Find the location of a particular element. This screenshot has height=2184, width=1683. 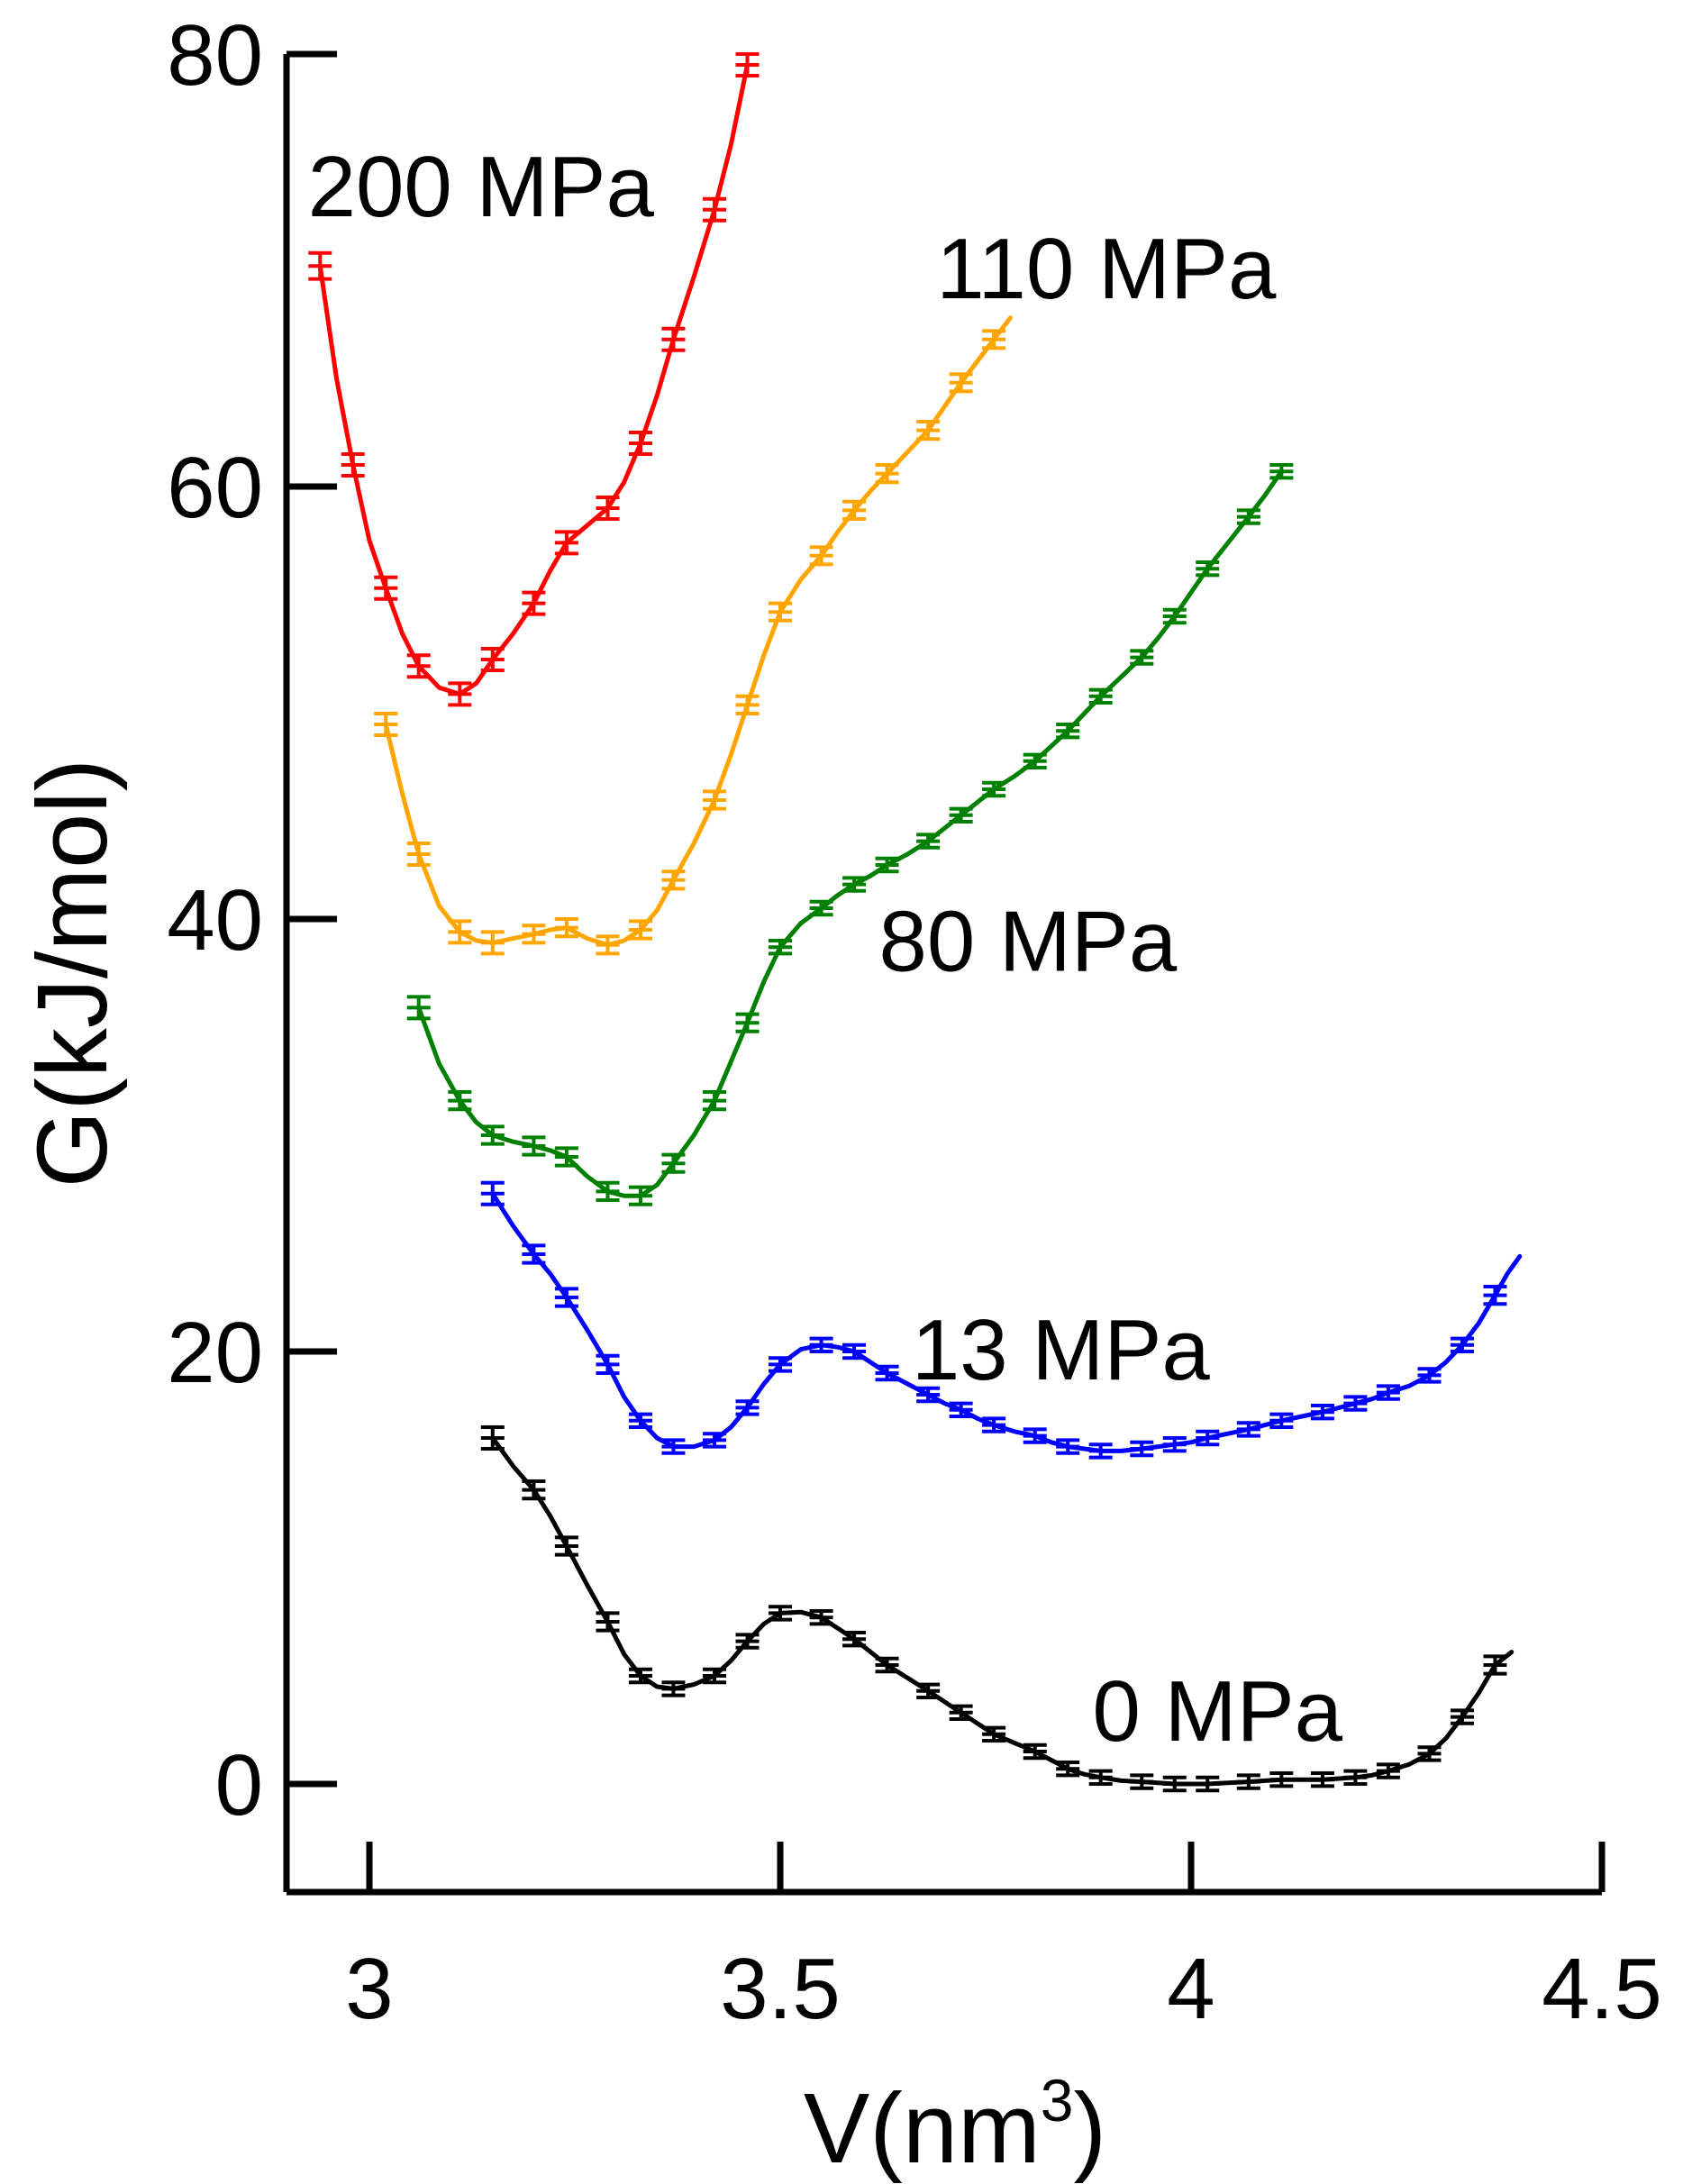

x-tick-label: 4 is located at coordinates (1190, 1989).